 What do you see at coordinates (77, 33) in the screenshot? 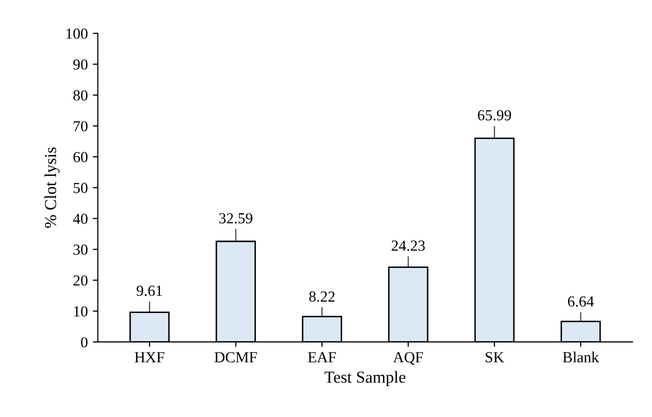
I see `y-tick-label: 100` at bounding box center [77, 33].